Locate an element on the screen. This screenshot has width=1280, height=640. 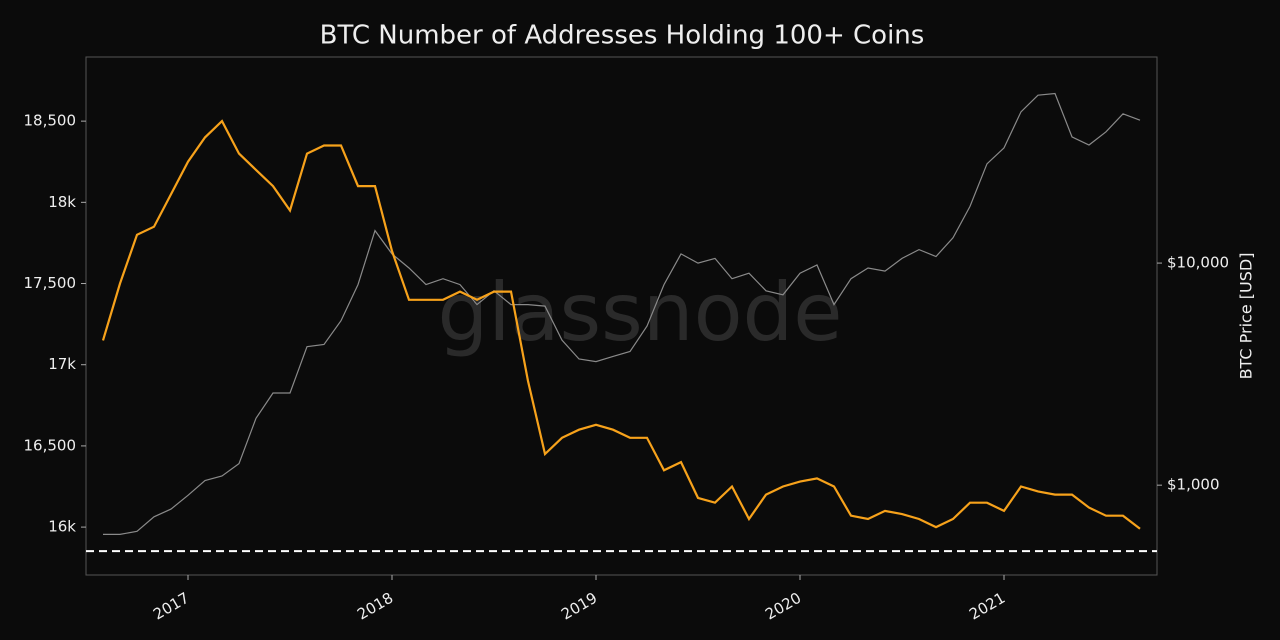
y2-tick-label: $10,000 is located at coordinates (1198, 263).